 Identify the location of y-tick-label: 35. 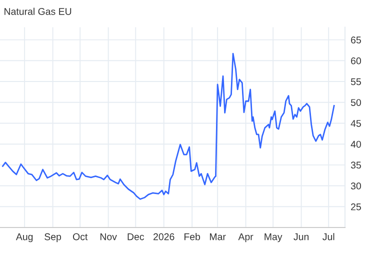
(355, 165).